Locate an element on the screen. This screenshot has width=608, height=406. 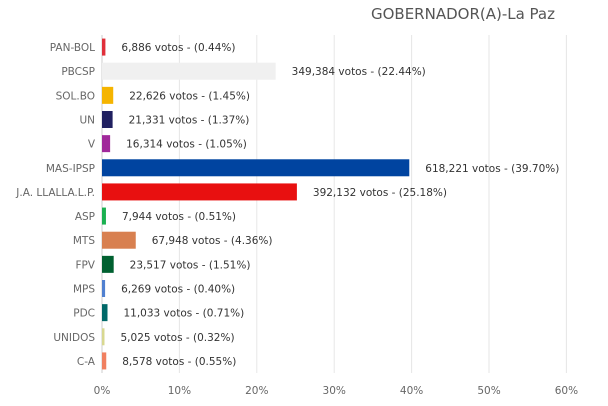
category-label-pbcsp: PBCSP is located at coordinates (78, 72).